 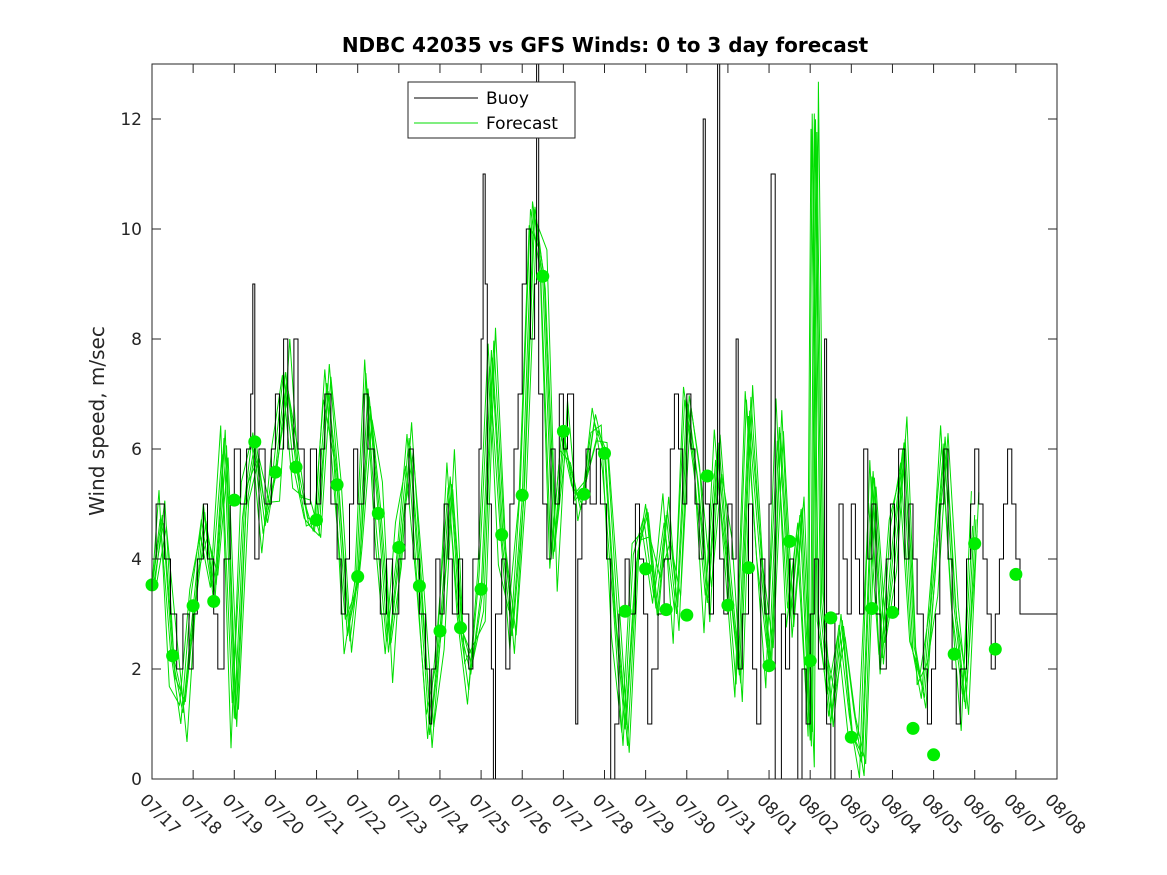 I want to click on legend-box, so click(x=491, y=110).